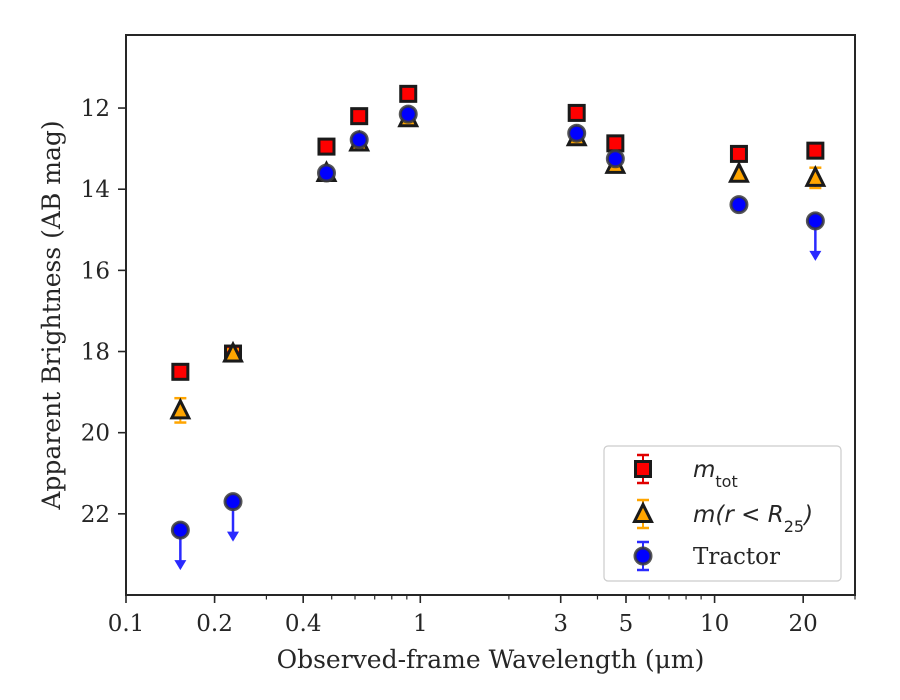 The width and height of the screenshot is (900, 700). I want to click on x-tick-label-6: 10, so click(714, 624).